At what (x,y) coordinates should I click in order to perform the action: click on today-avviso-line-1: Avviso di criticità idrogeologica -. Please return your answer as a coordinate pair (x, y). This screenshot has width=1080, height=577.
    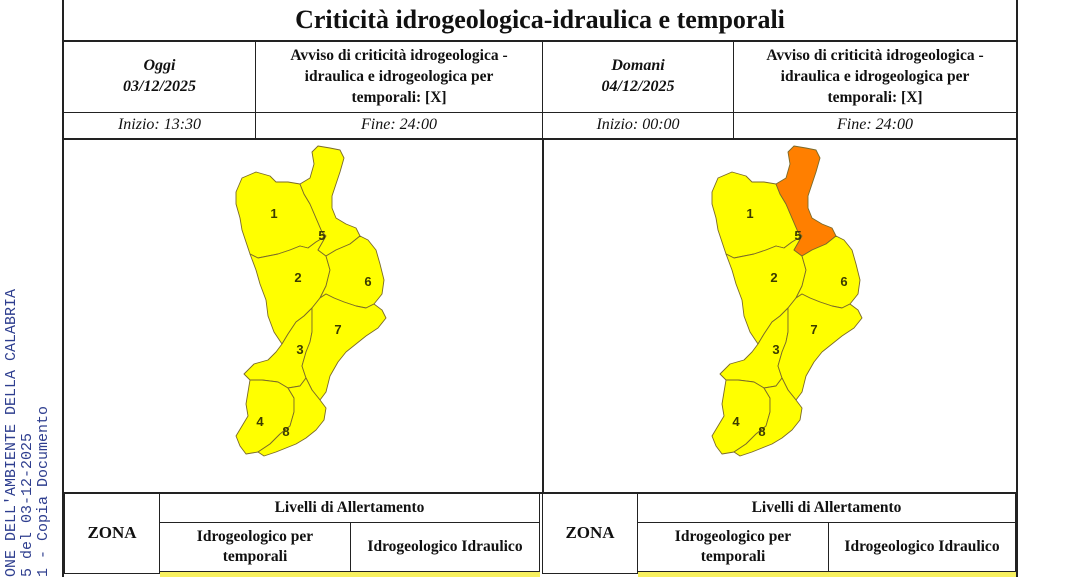
    Looking at the image, I should click on (399, 55).